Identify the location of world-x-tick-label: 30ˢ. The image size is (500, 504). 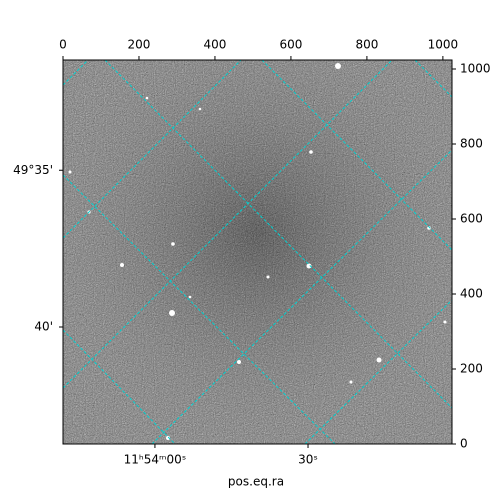
(308, 460).